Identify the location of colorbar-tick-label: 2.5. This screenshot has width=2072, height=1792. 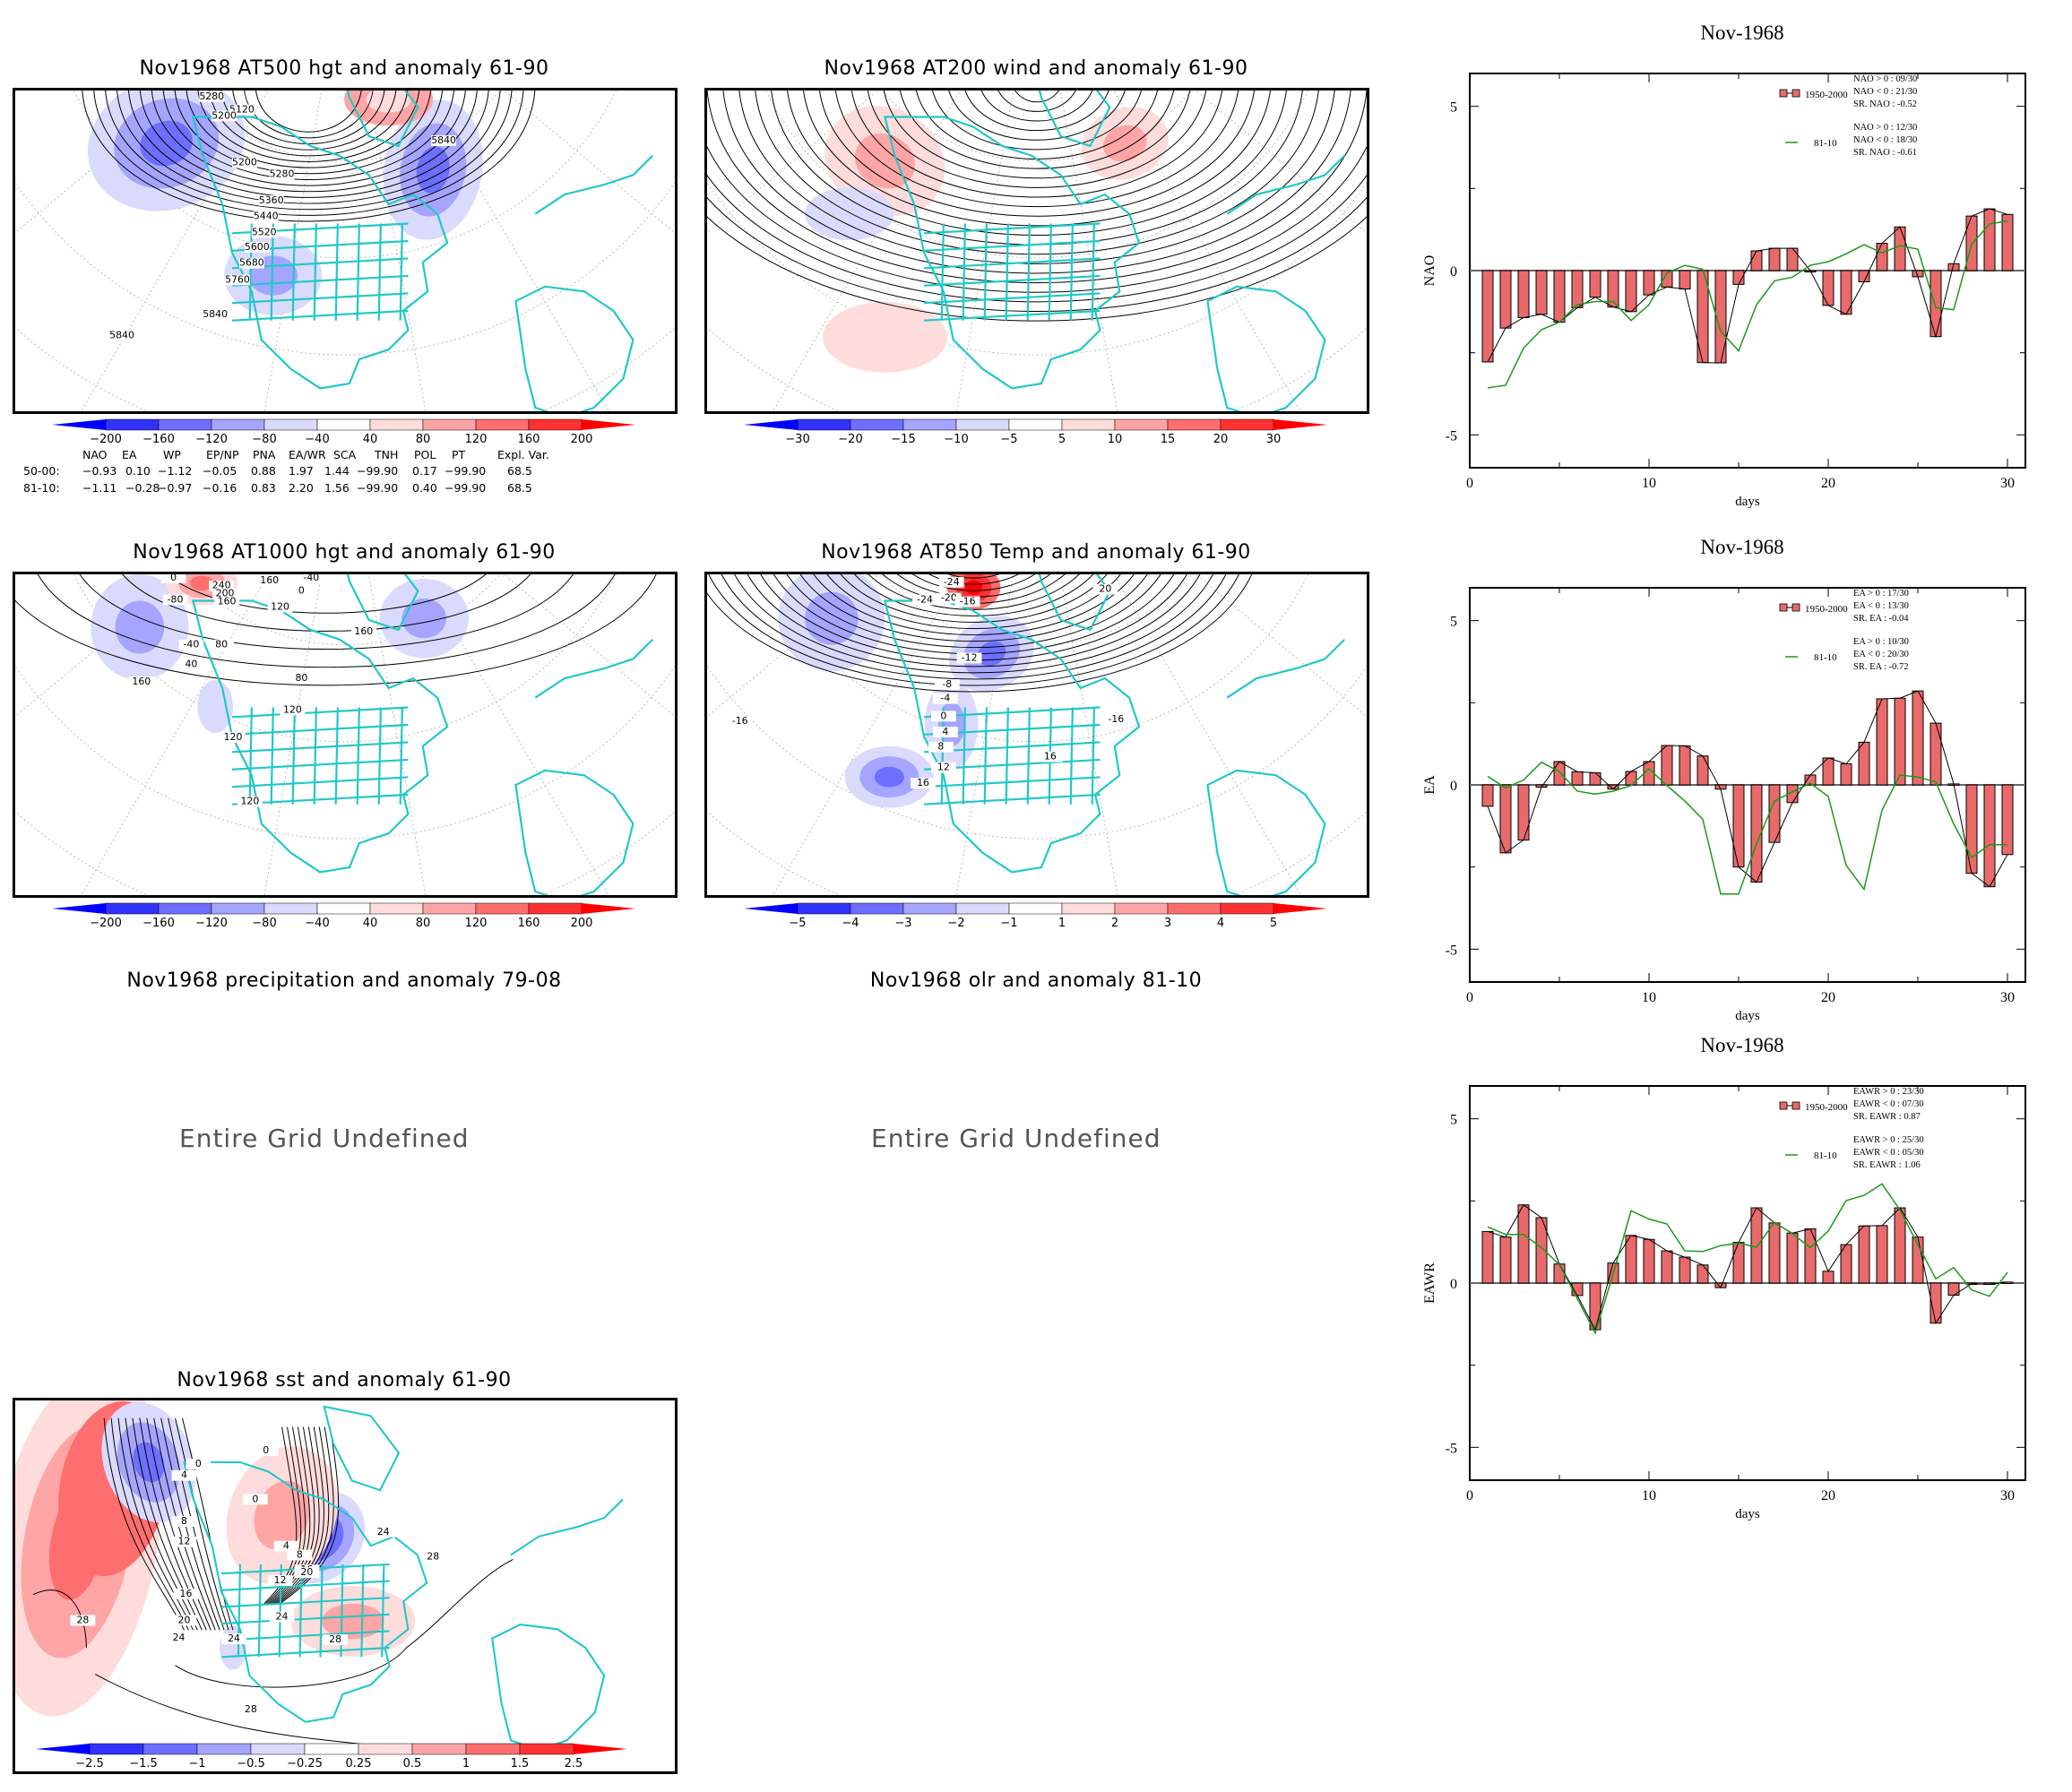
(574, 1764).